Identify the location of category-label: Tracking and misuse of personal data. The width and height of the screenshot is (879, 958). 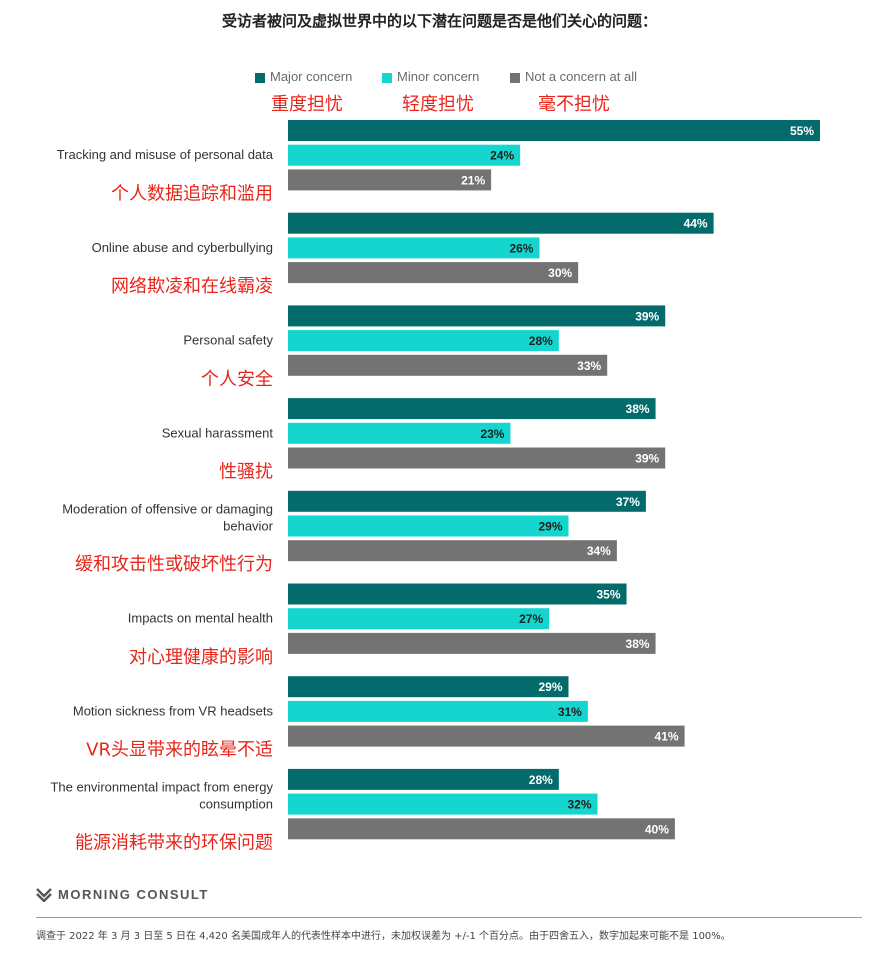
(165, 154).